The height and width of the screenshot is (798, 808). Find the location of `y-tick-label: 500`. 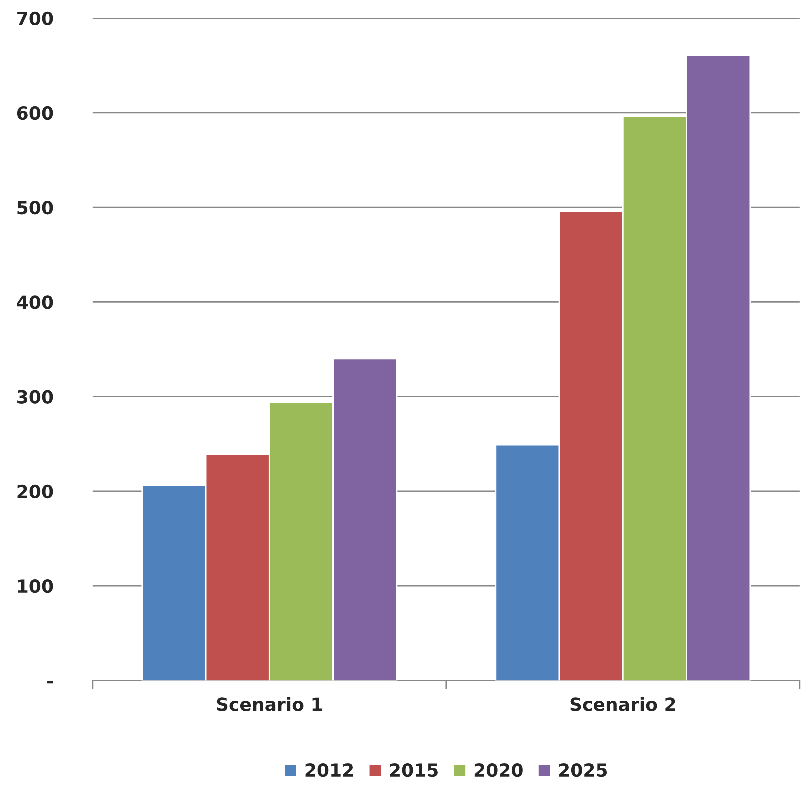

y-tick-label: 500 is located at coordinates (36, 208).